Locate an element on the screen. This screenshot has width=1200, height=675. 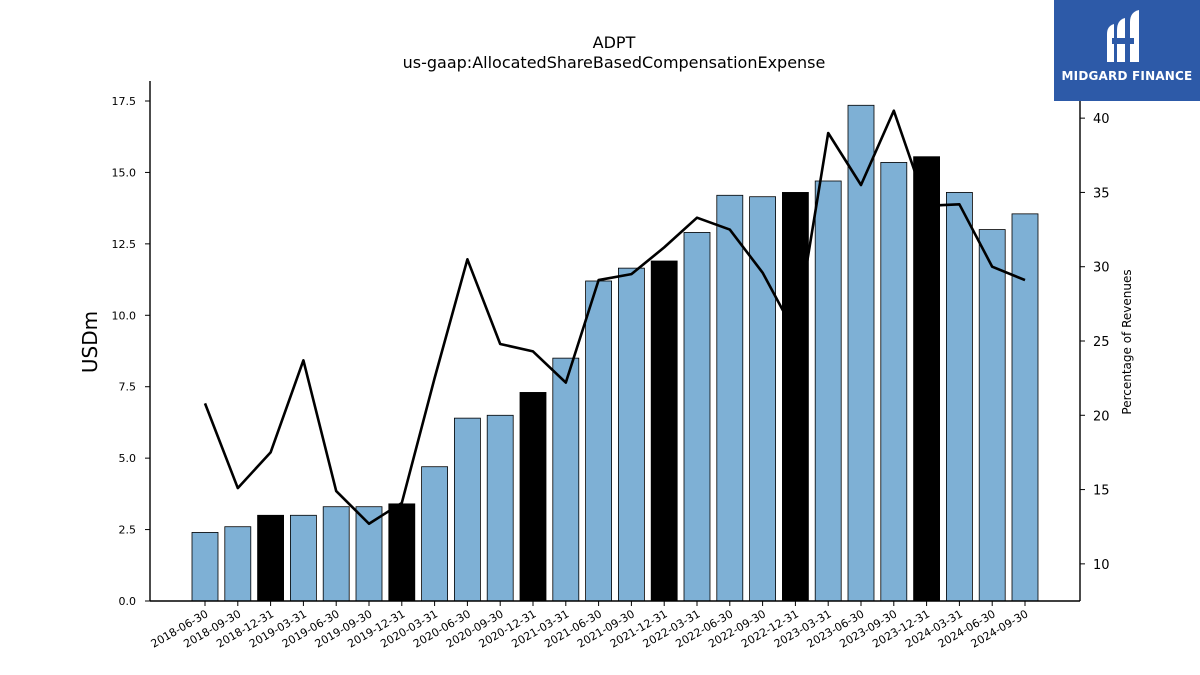
y-tick-label: 5.0 is located at coordinates (128, 458).